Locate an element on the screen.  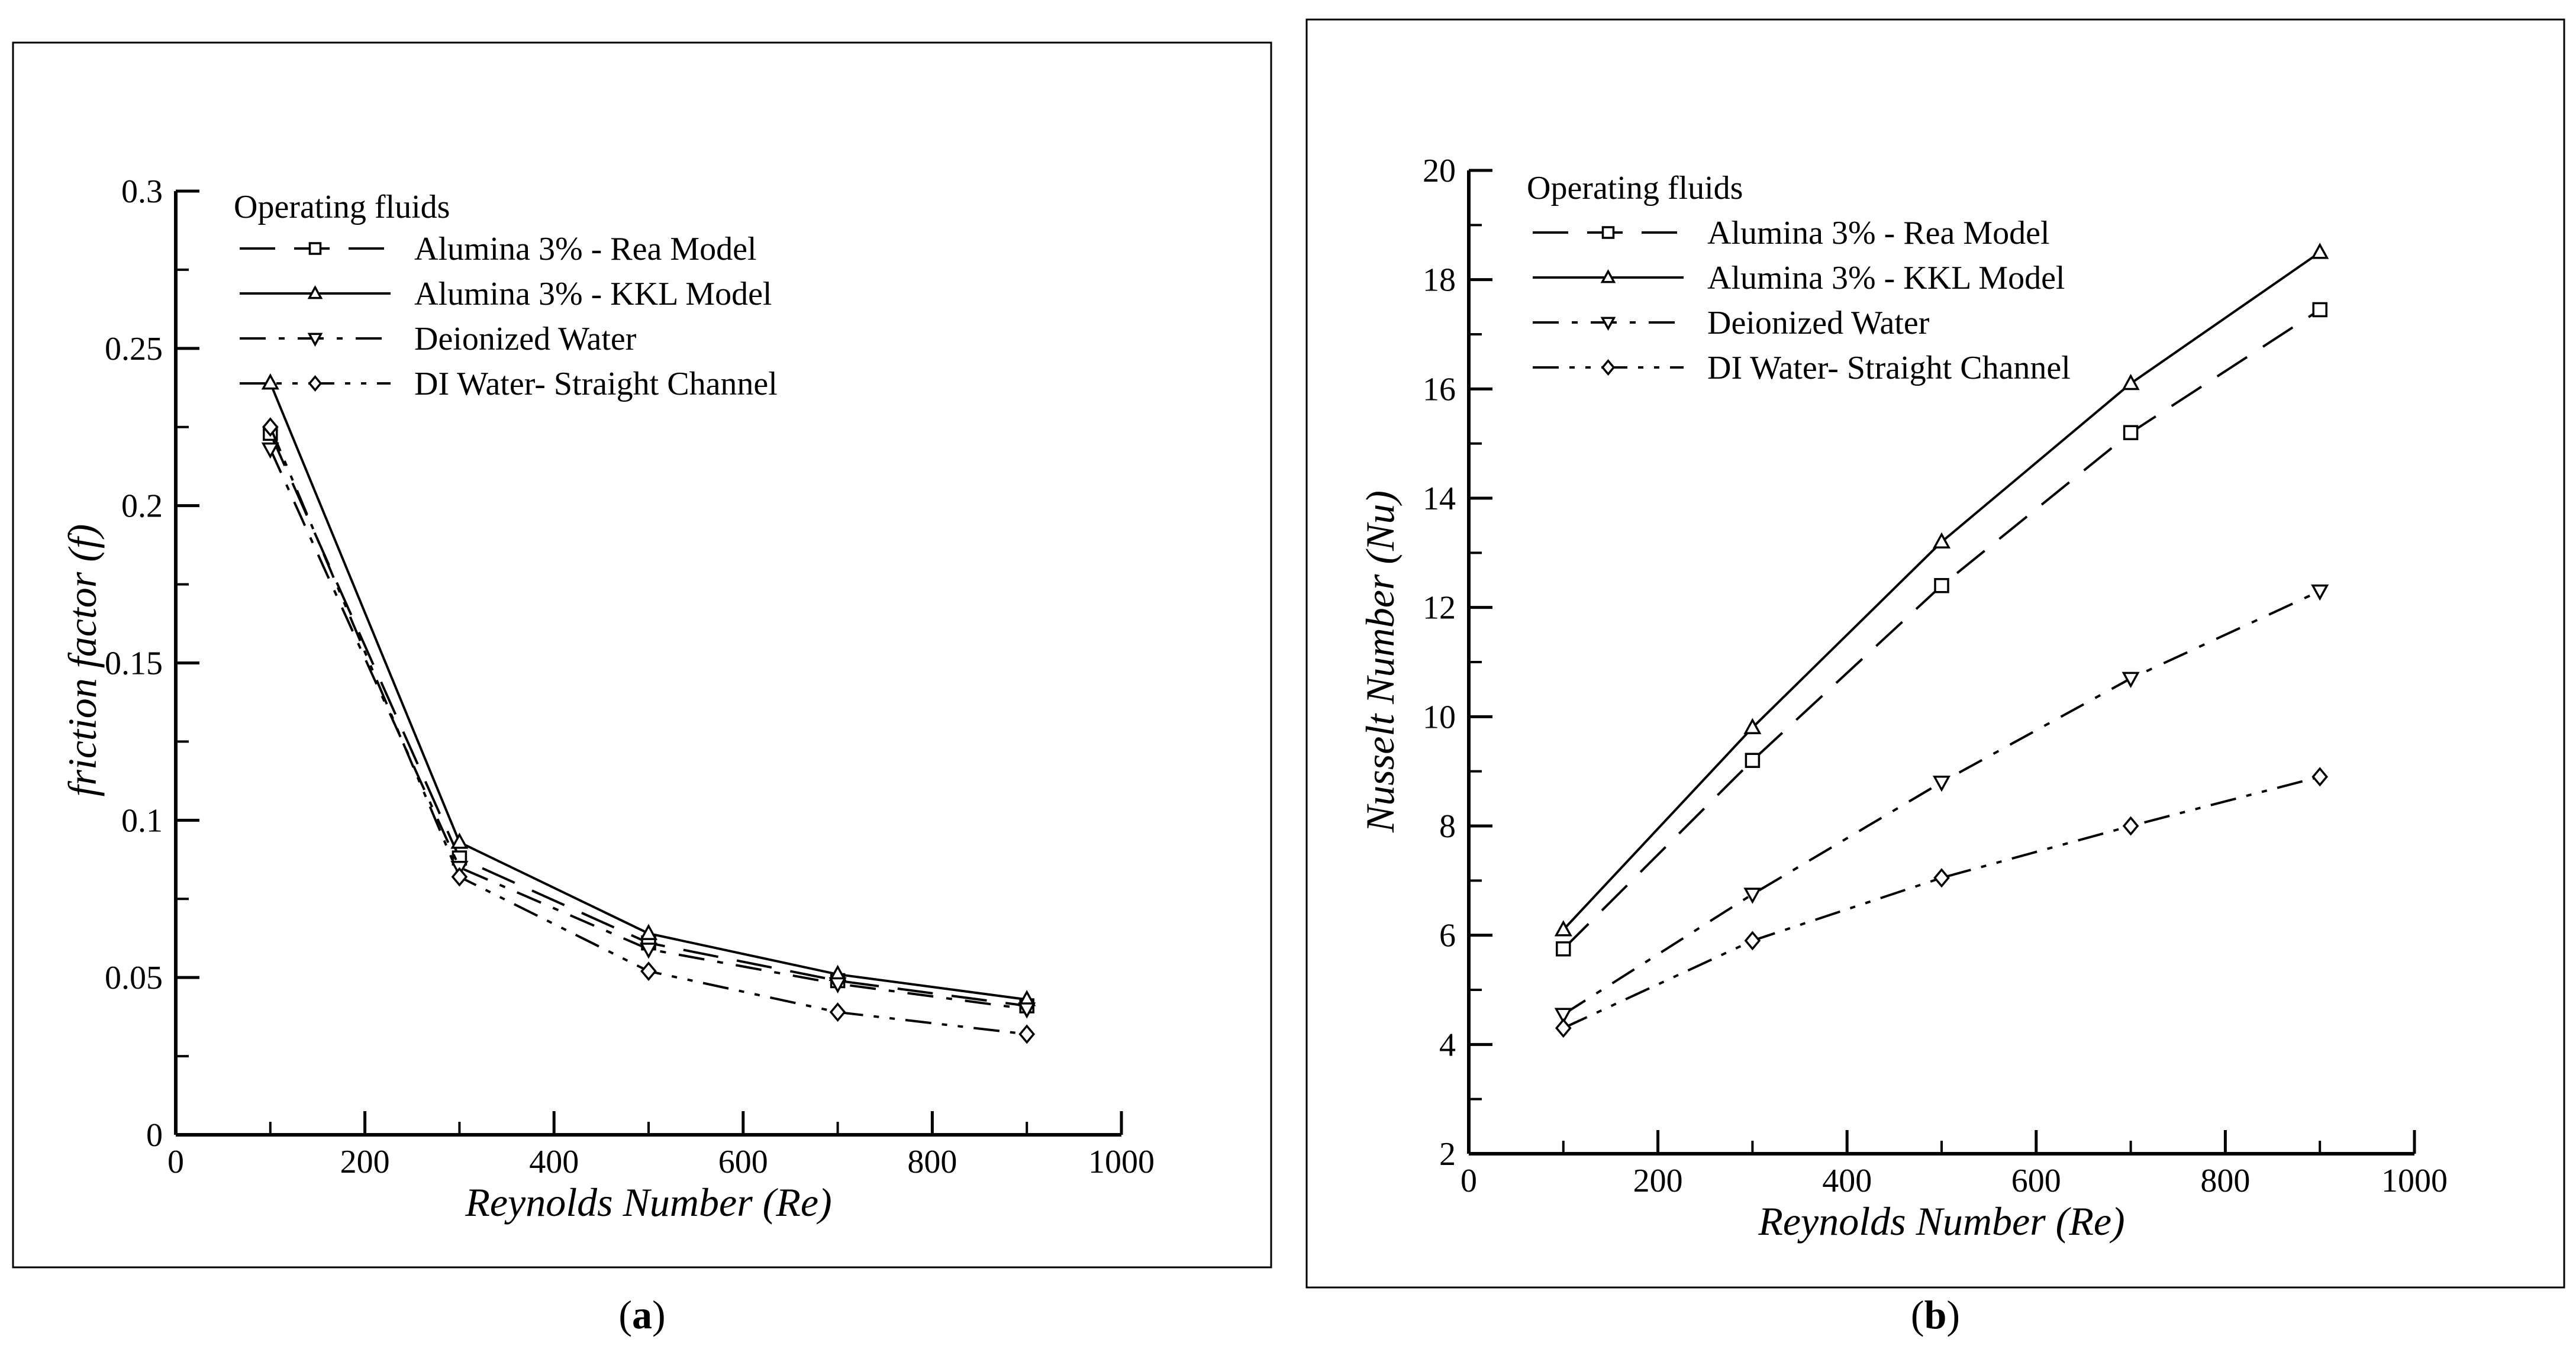
panel-label: (b) is located at coordinates (1935, 1315).